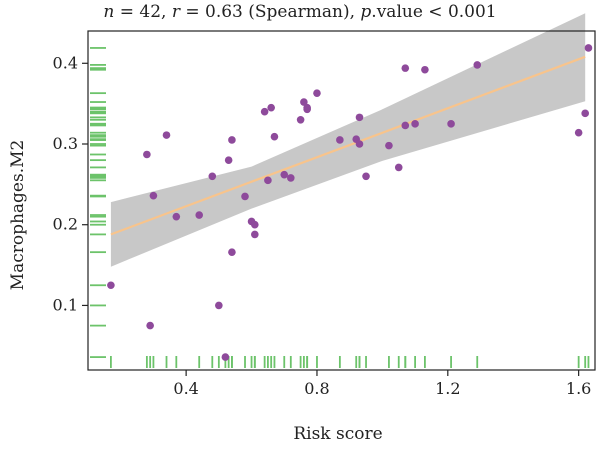 This screenshot has height=450, width=600. I want to click on title-p-label: p, so click(366, 12).